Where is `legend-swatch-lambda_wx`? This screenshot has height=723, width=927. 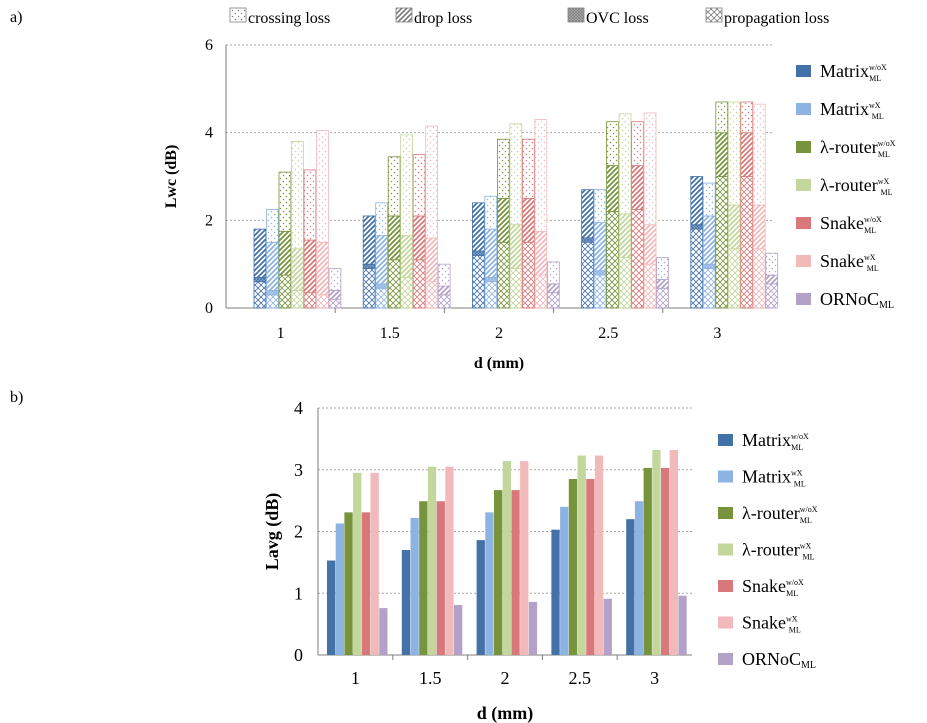 legend-swatch-lambda_wx is located at coordinates (725, 549).